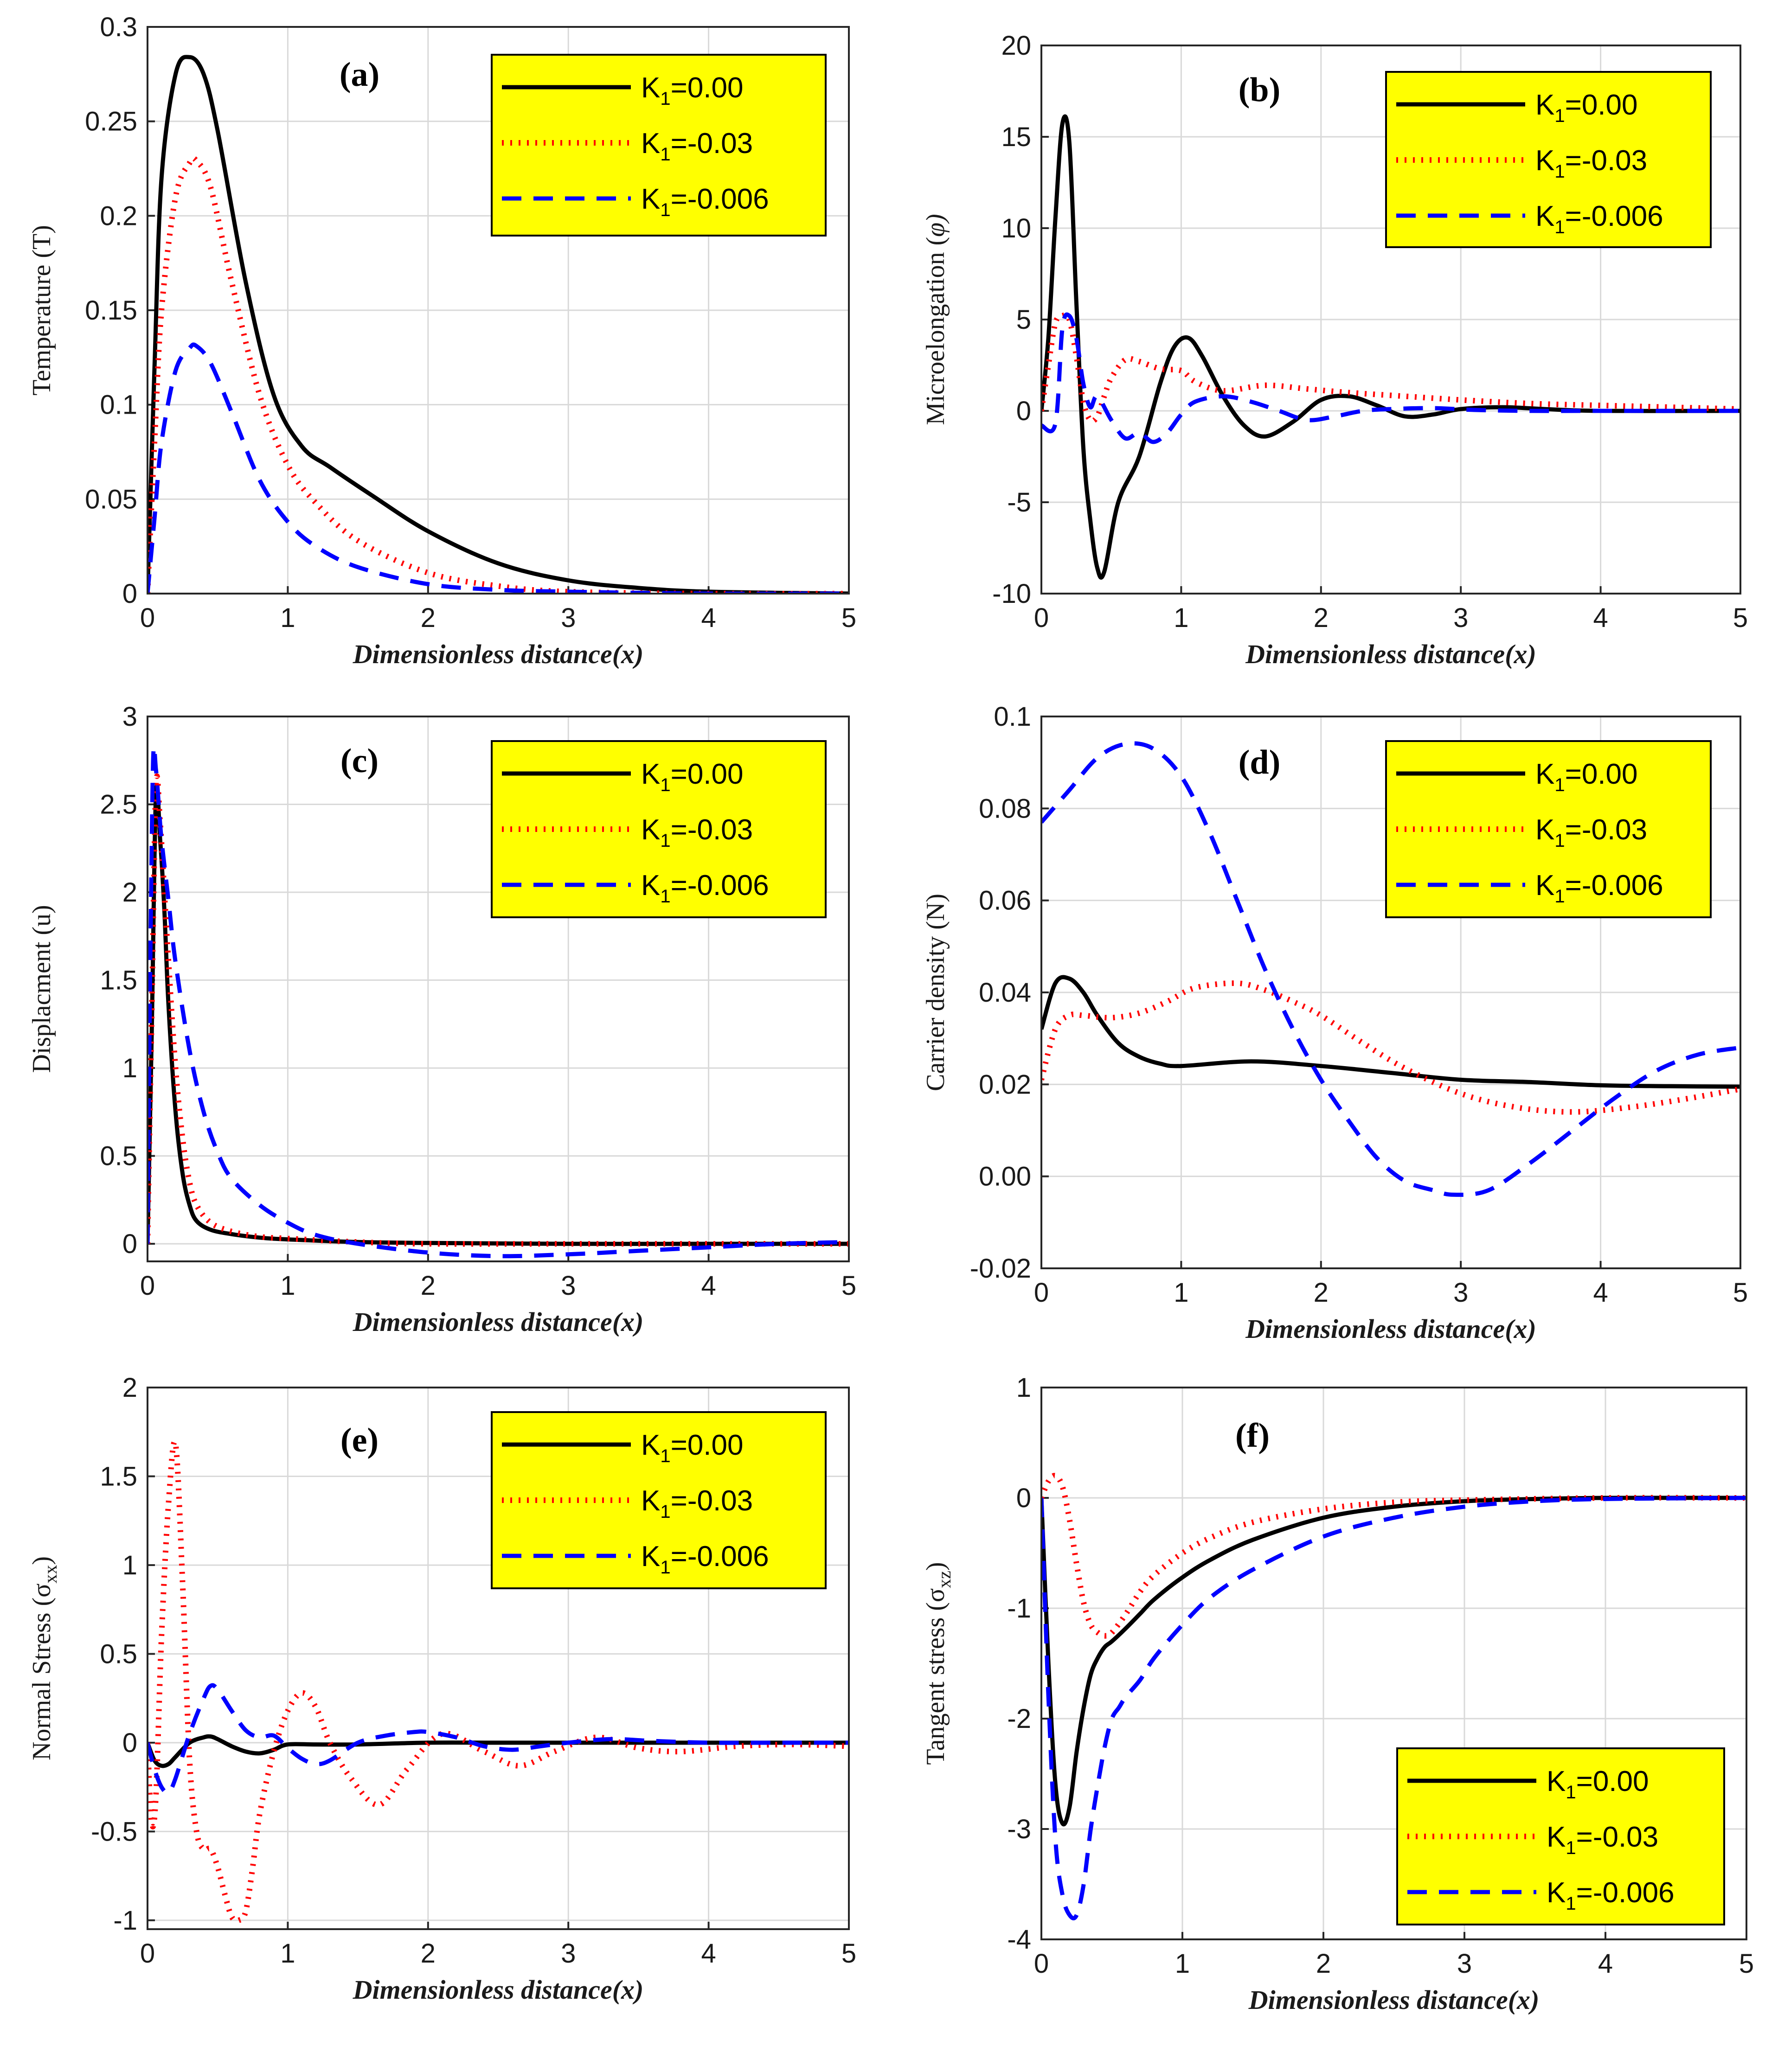 The height and width of the screenshot is (2072, 1778). Describe the element at coordinates (118, 805) in the screenshot. I see `y-tick-label: 2.5` at that location.